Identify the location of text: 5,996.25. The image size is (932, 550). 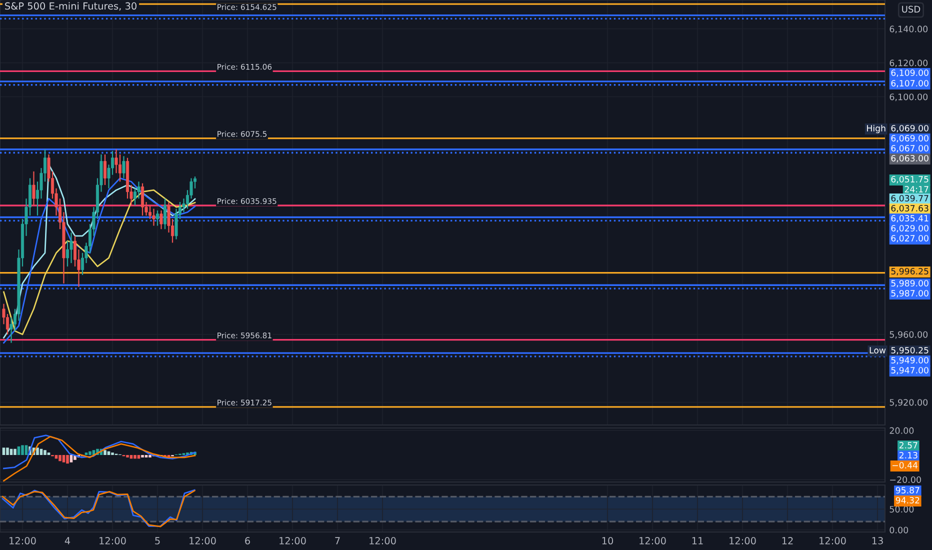
(909, 272).